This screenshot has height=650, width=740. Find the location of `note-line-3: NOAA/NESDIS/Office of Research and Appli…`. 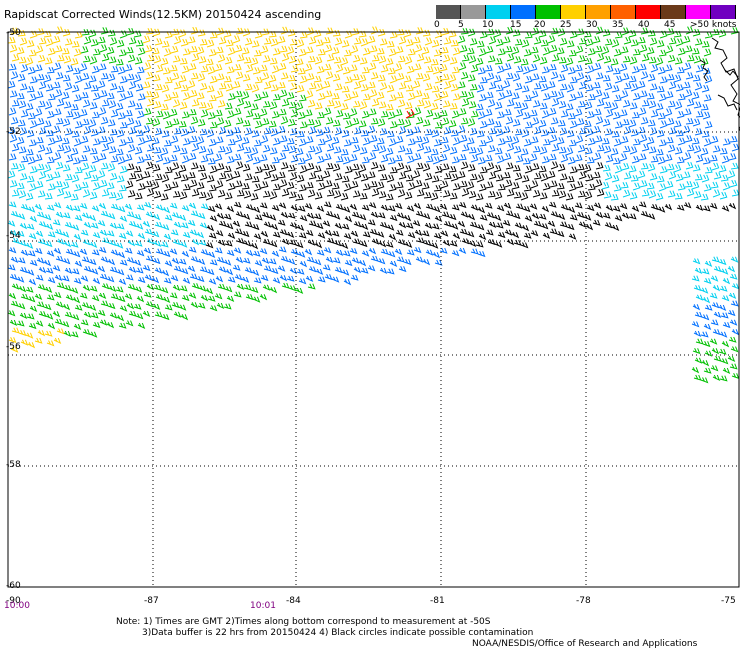

note-line-3: NOAA/NESDIS/Office of Research and Appli… is located at coordinates (585, 644).